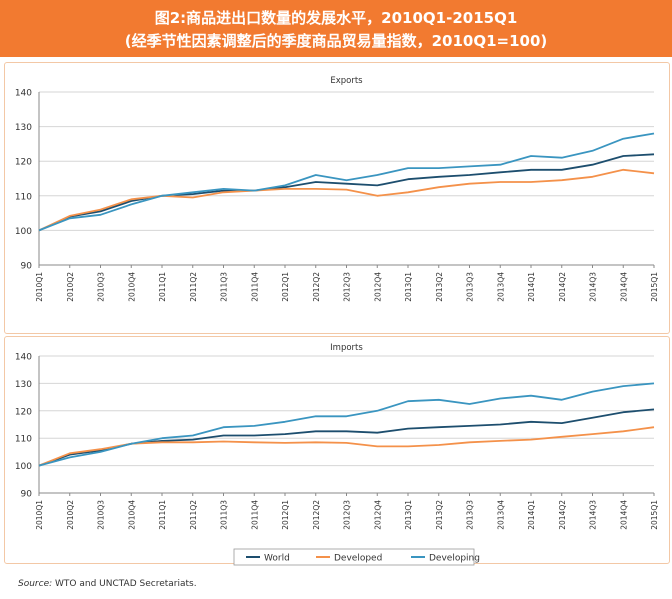  Describe the element at coordinates (336, 18) in the screenshot. I see `chart-title: 图2:商品进出口数量的发展水平，2010Q1-2015Q1` at that location.